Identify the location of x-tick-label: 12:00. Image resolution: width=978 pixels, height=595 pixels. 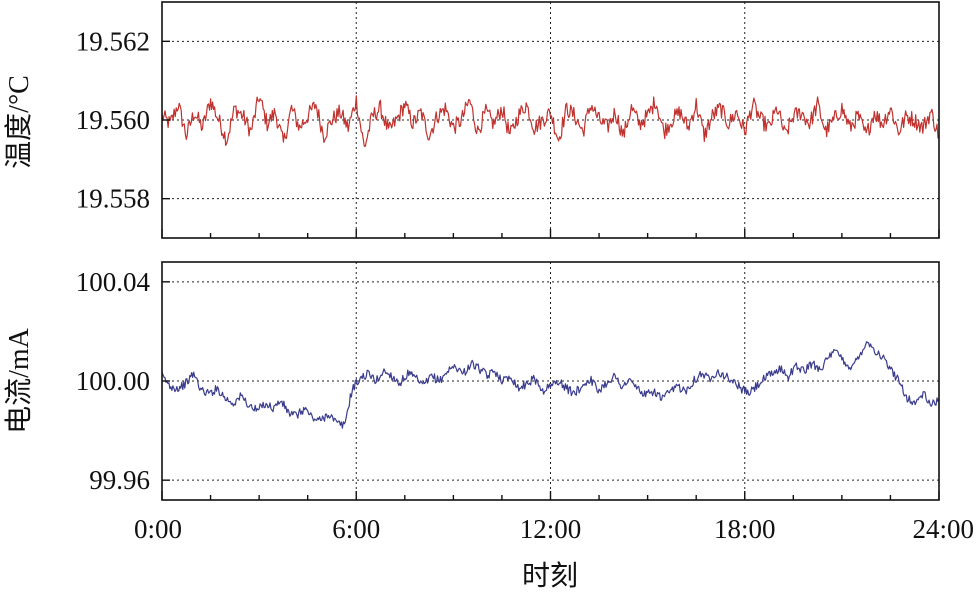
(551, 529).